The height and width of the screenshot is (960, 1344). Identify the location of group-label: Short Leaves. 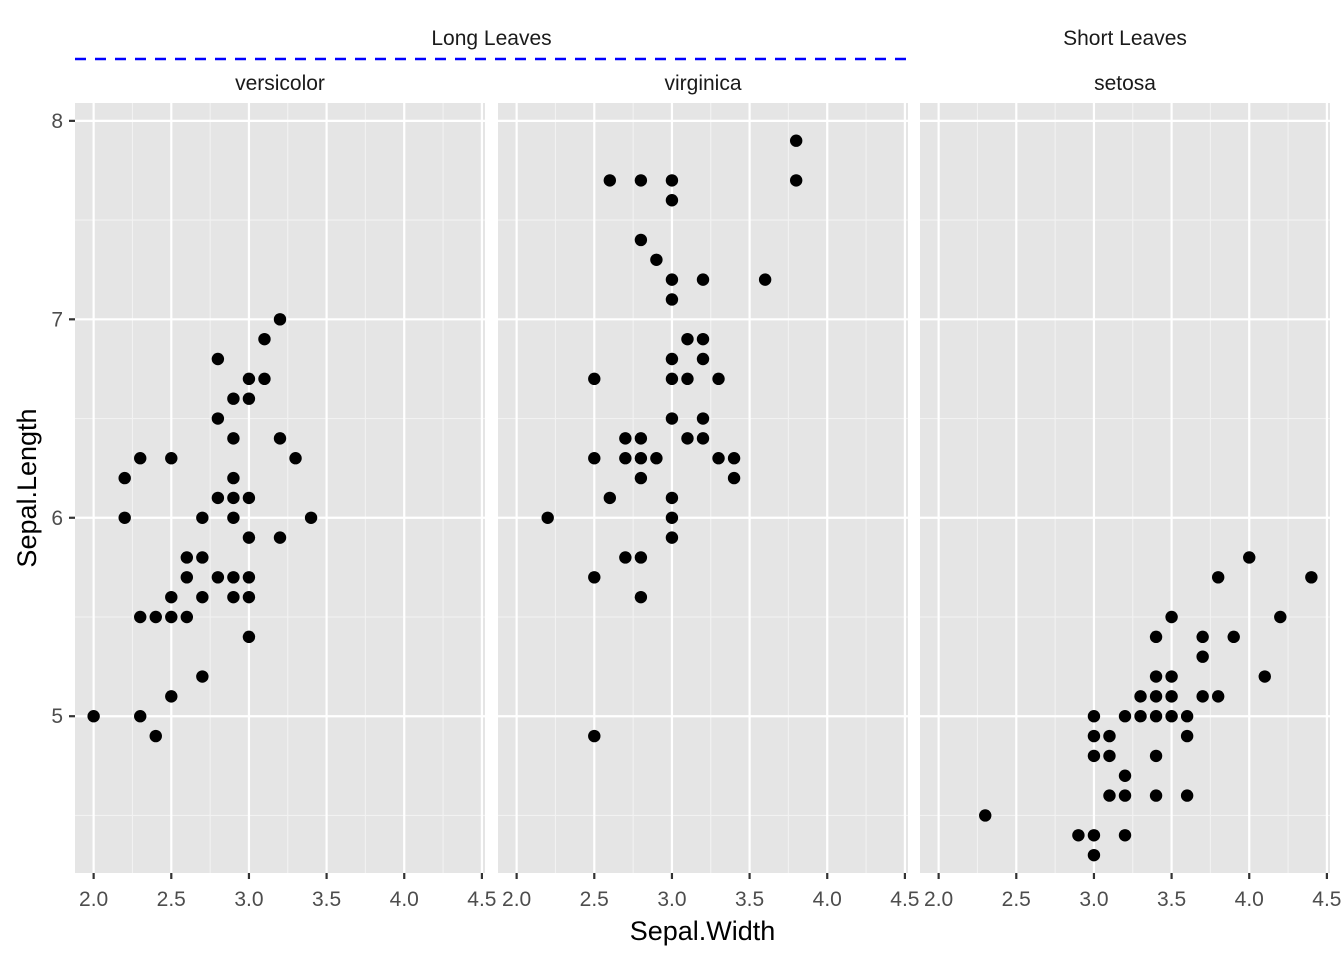
(1125, 38).